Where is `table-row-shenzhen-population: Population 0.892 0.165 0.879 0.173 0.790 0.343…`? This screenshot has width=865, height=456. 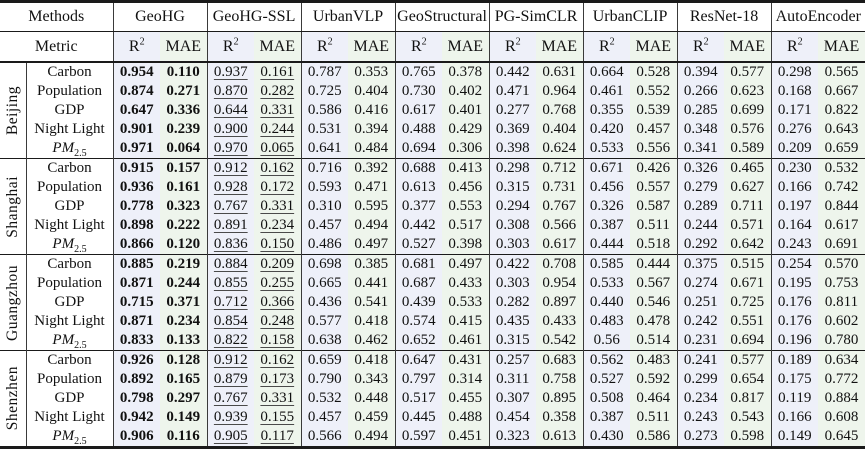
table-row-shenzhen-population: Population 0.892 0.165 0.879 0.173 0.790 0.343… is located at coordinates (432, 379).